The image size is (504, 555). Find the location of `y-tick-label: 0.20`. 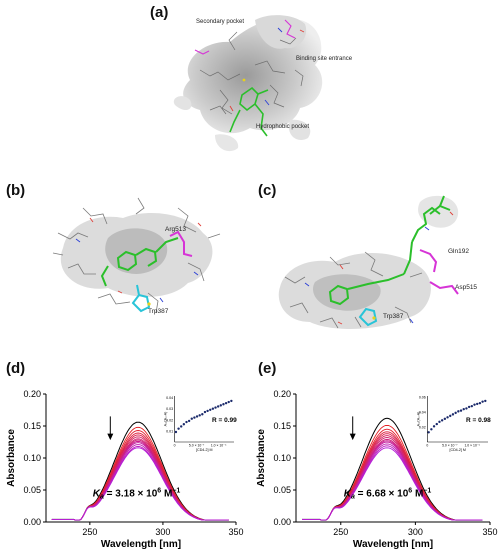

y-tick-label: 0.20 is located at coordinates (32, 394).